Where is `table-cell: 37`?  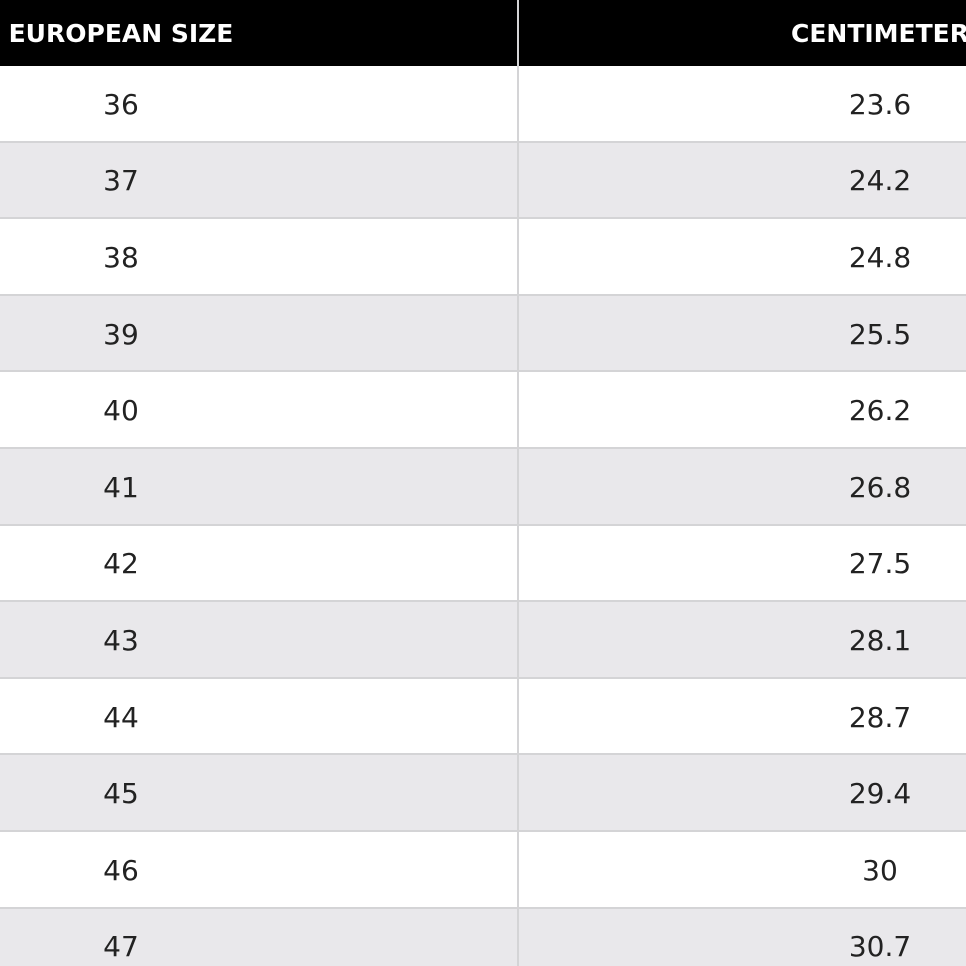
table-cell: 37 is located at coordinates (121, 181).